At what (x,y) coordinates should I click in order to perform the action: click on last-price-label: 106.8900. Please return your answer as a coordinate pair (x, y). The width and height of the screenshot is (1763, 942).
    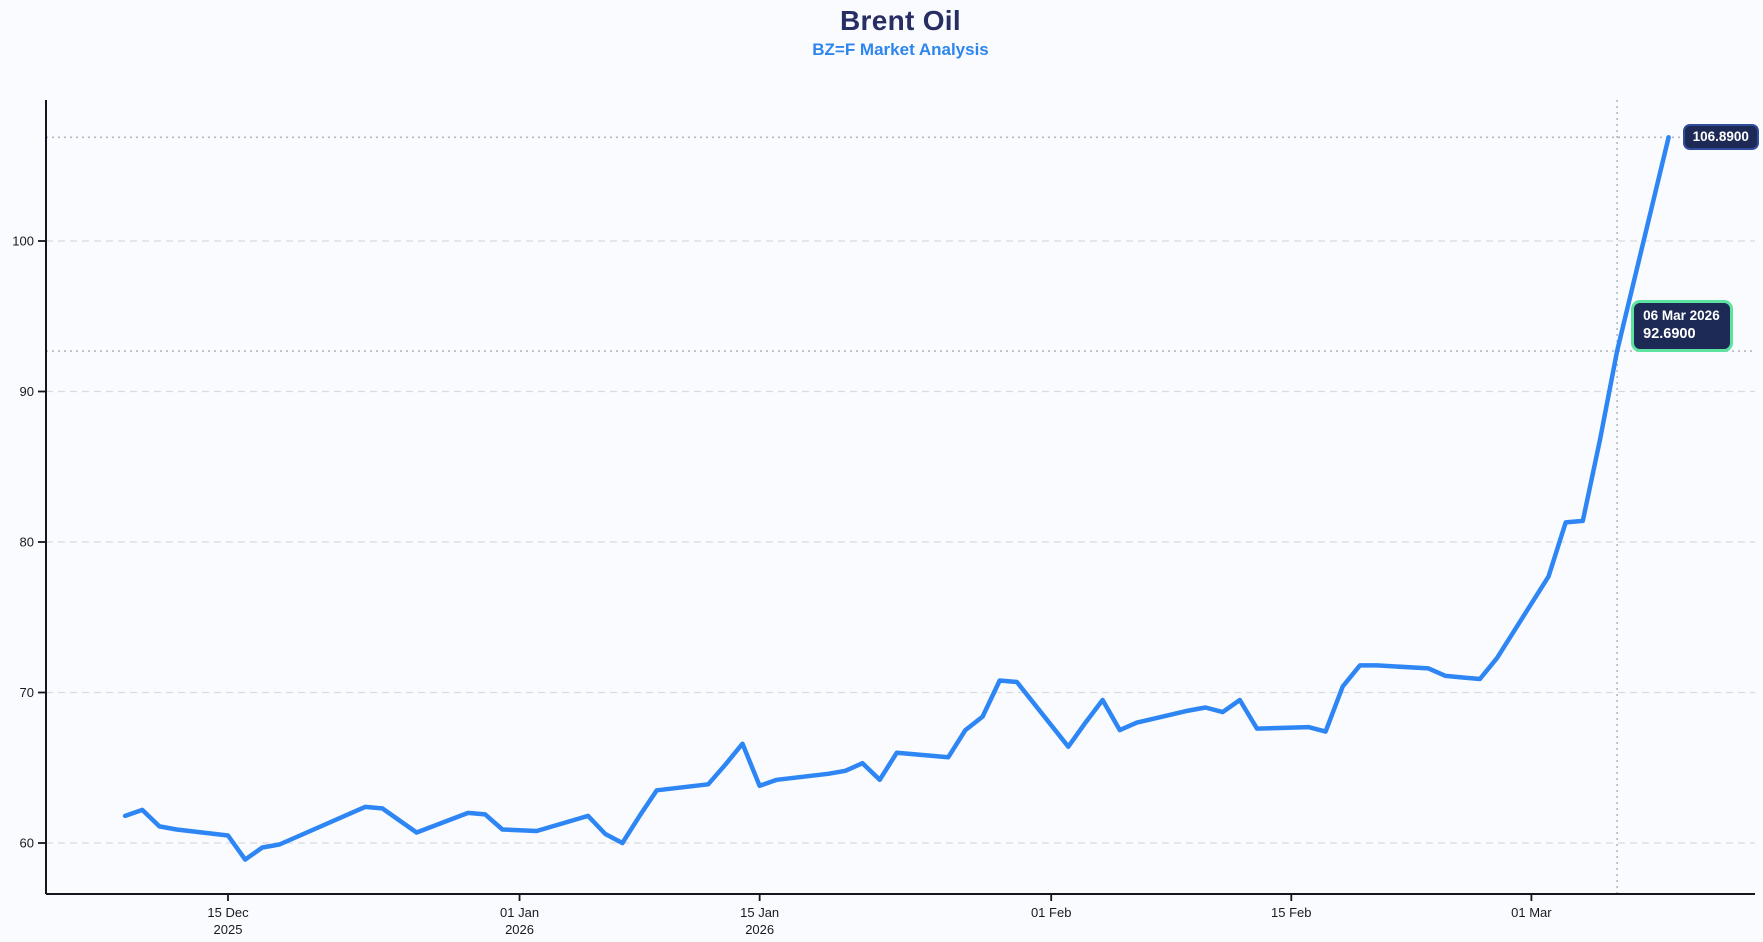
    Looking at the image, I should click on (1720, 137).